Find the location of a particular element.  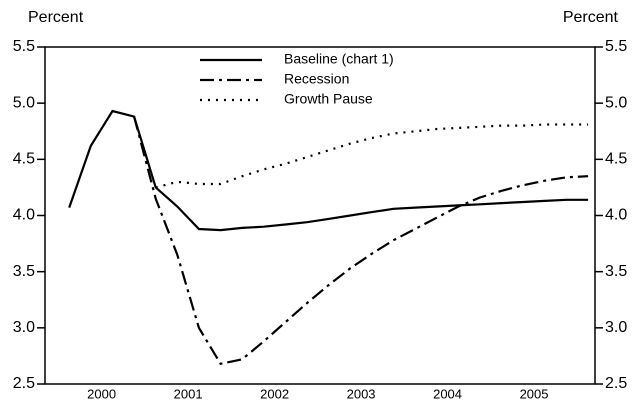

y2-tick-label: 4.5 is located at coordinates (616, 159).